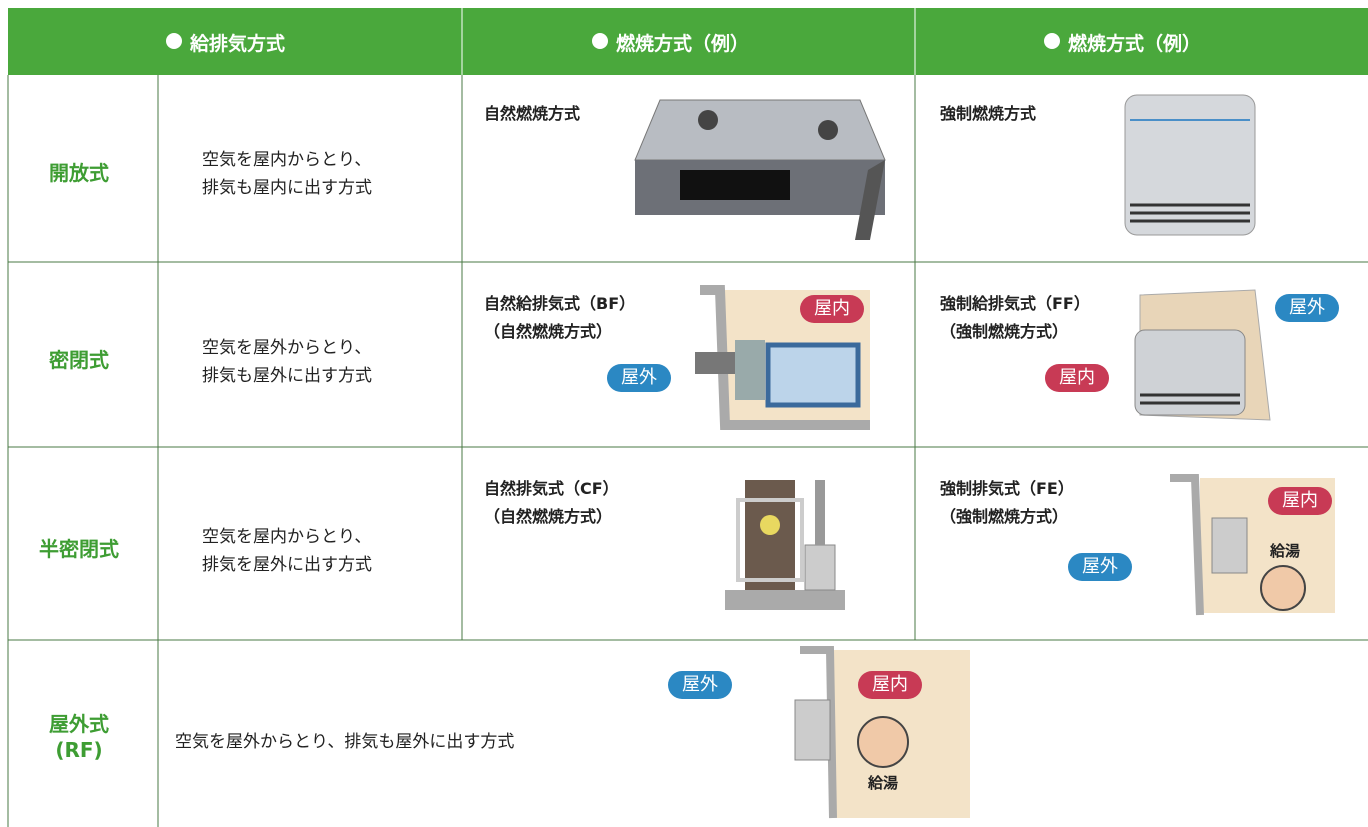 The width and height of the screenshot is (1368, 827). Describe the element at coordinates (532, 113) in the screenshot. I see `example-title: 自然燃焼方式` at that location.